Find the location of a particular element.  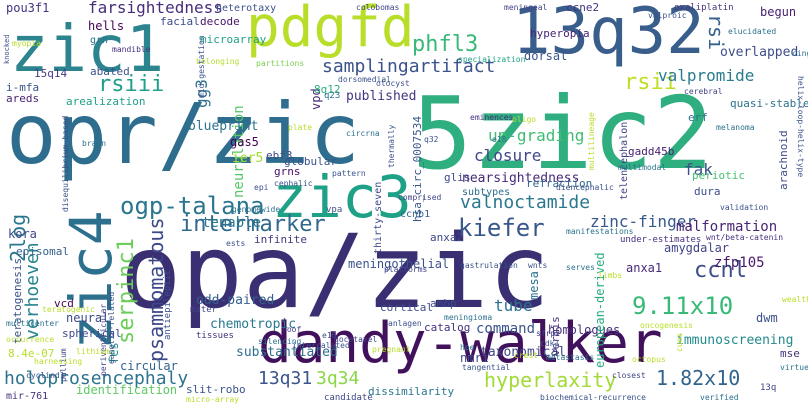

word: dissimilarity is located at coordinates (411, 391).